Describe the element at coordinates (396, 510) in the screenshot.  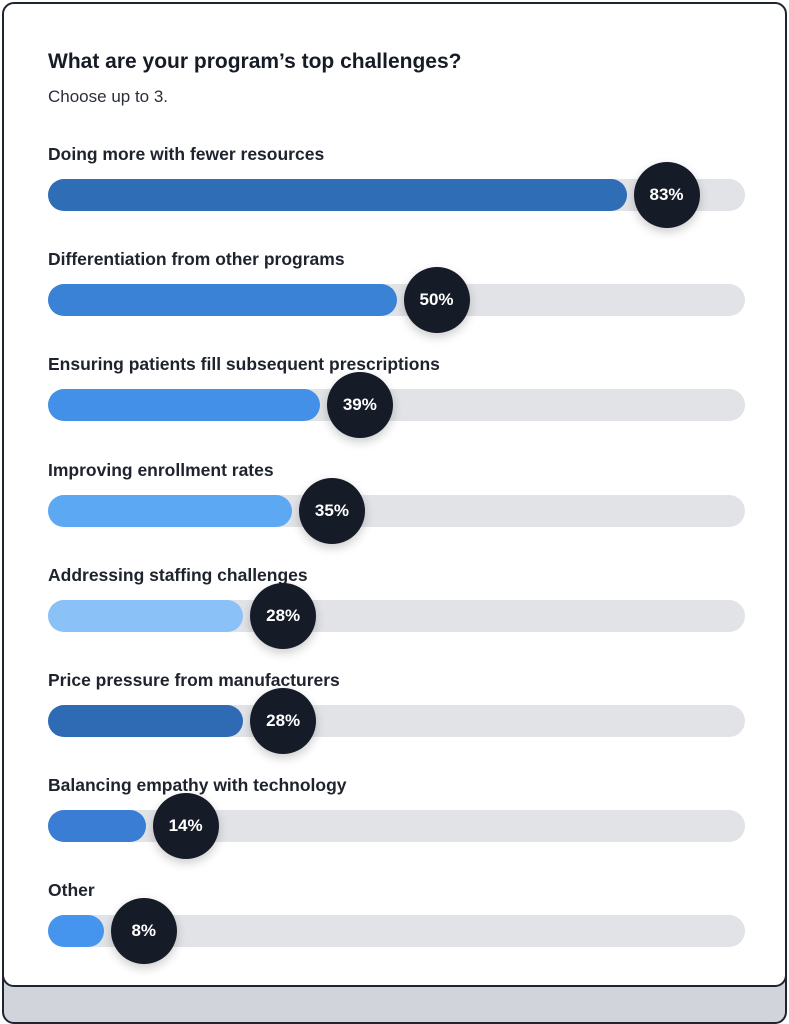
I see `bar-track: 35%` at that location.